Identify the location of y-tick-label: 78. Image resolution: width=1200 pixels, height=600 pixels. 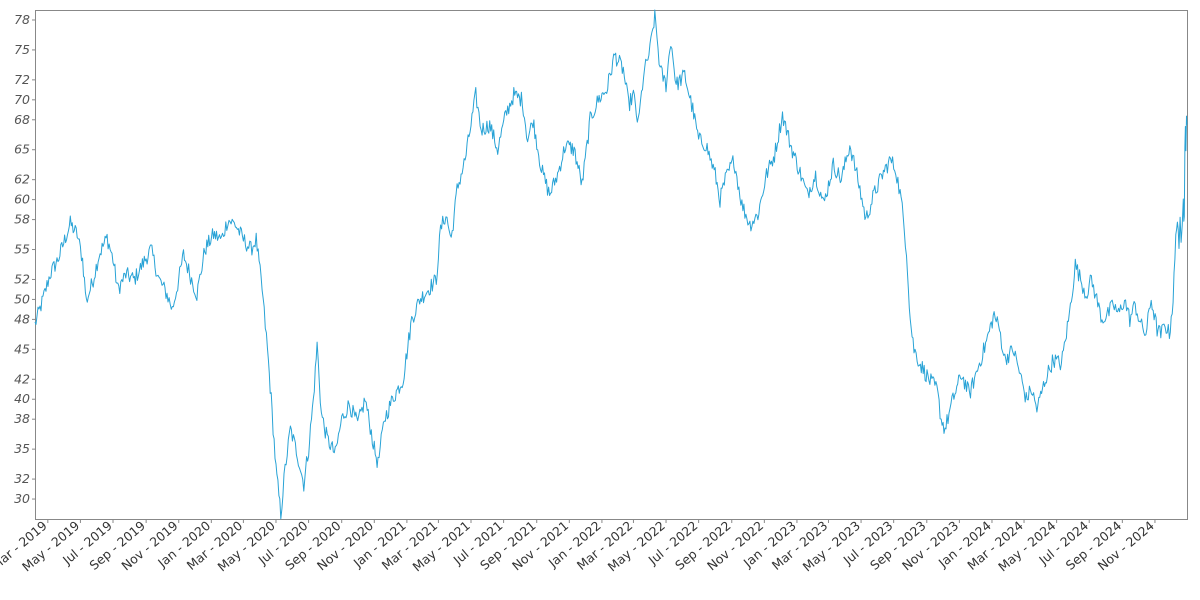
(22, 19).